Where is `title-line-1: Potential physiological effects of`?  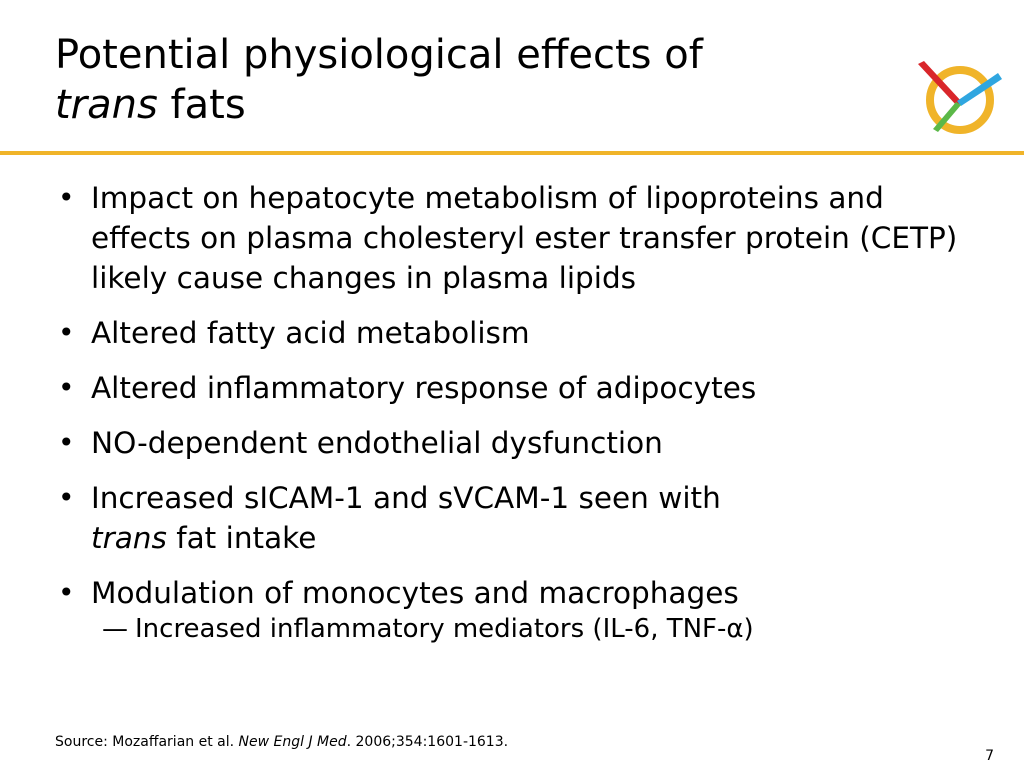
title-line-1: Potential physiological effects of is located at coordinates (379, 55).